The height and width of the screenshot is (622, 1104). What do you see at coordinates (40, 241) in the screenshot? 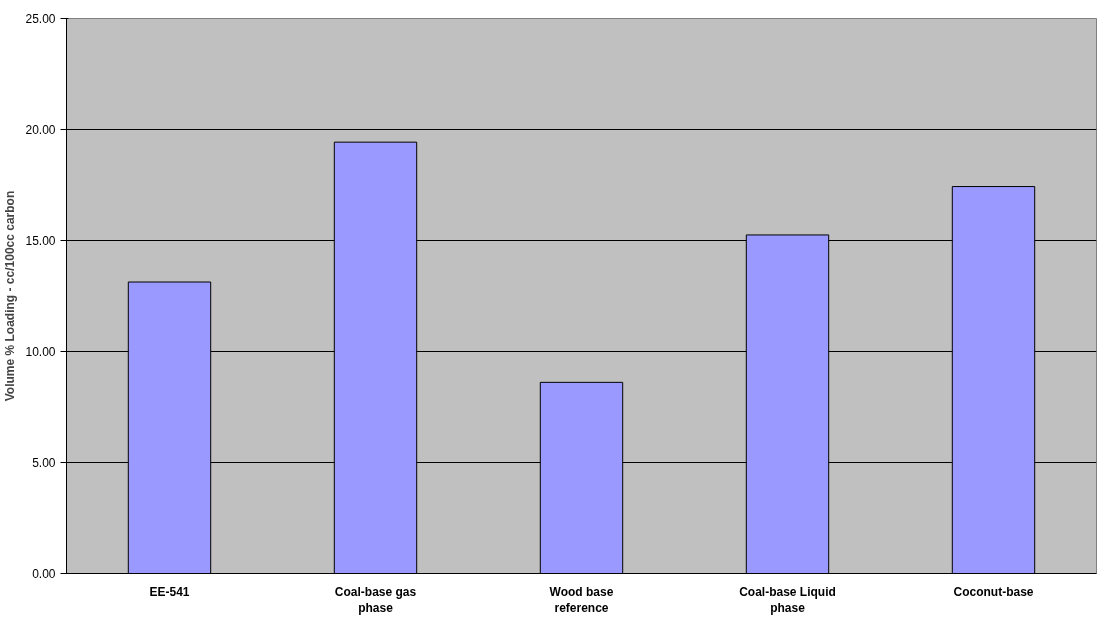
I see `y-tick-label: 15.00` at bounding box center [40, 241].